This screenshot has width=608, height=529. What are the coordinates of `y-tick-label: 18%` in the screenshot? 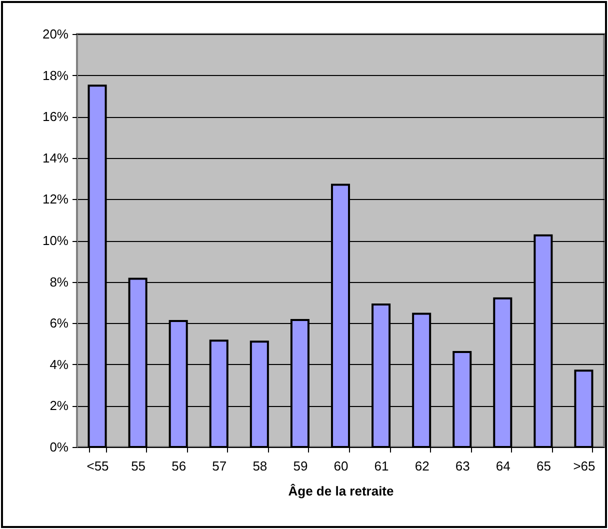 It's located at (55, 75).